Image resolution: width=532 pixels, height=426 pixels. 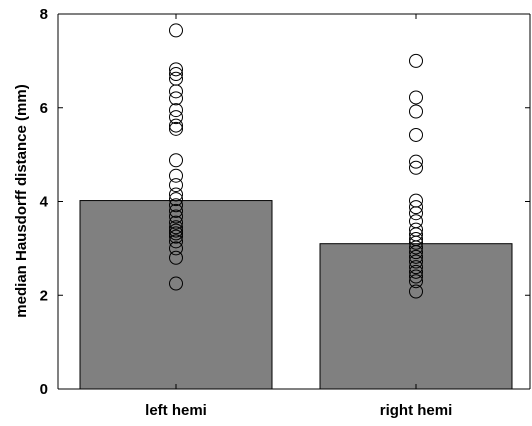 I want to click on y-tick-label: 2, so click(x=44, y=295).